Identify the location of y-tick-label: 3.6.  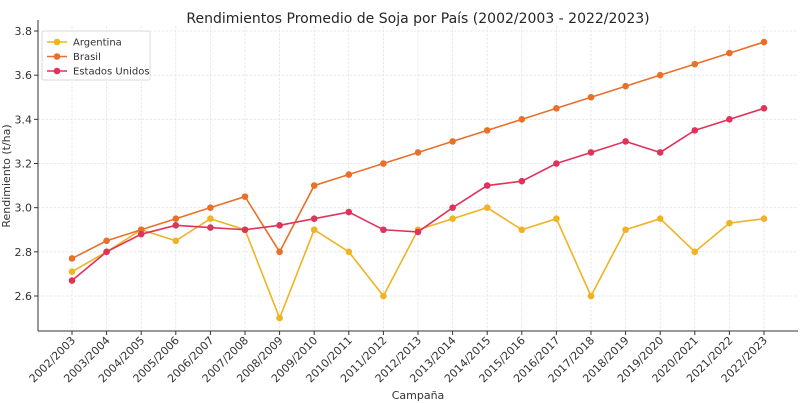
(24, 75).